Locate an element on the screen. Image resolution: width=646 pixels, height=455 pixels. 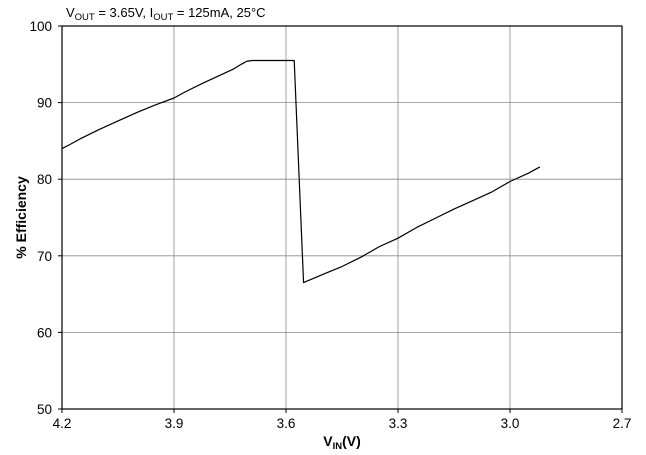
x-tick-label: 2.7 is located at coordinates (622, 423).